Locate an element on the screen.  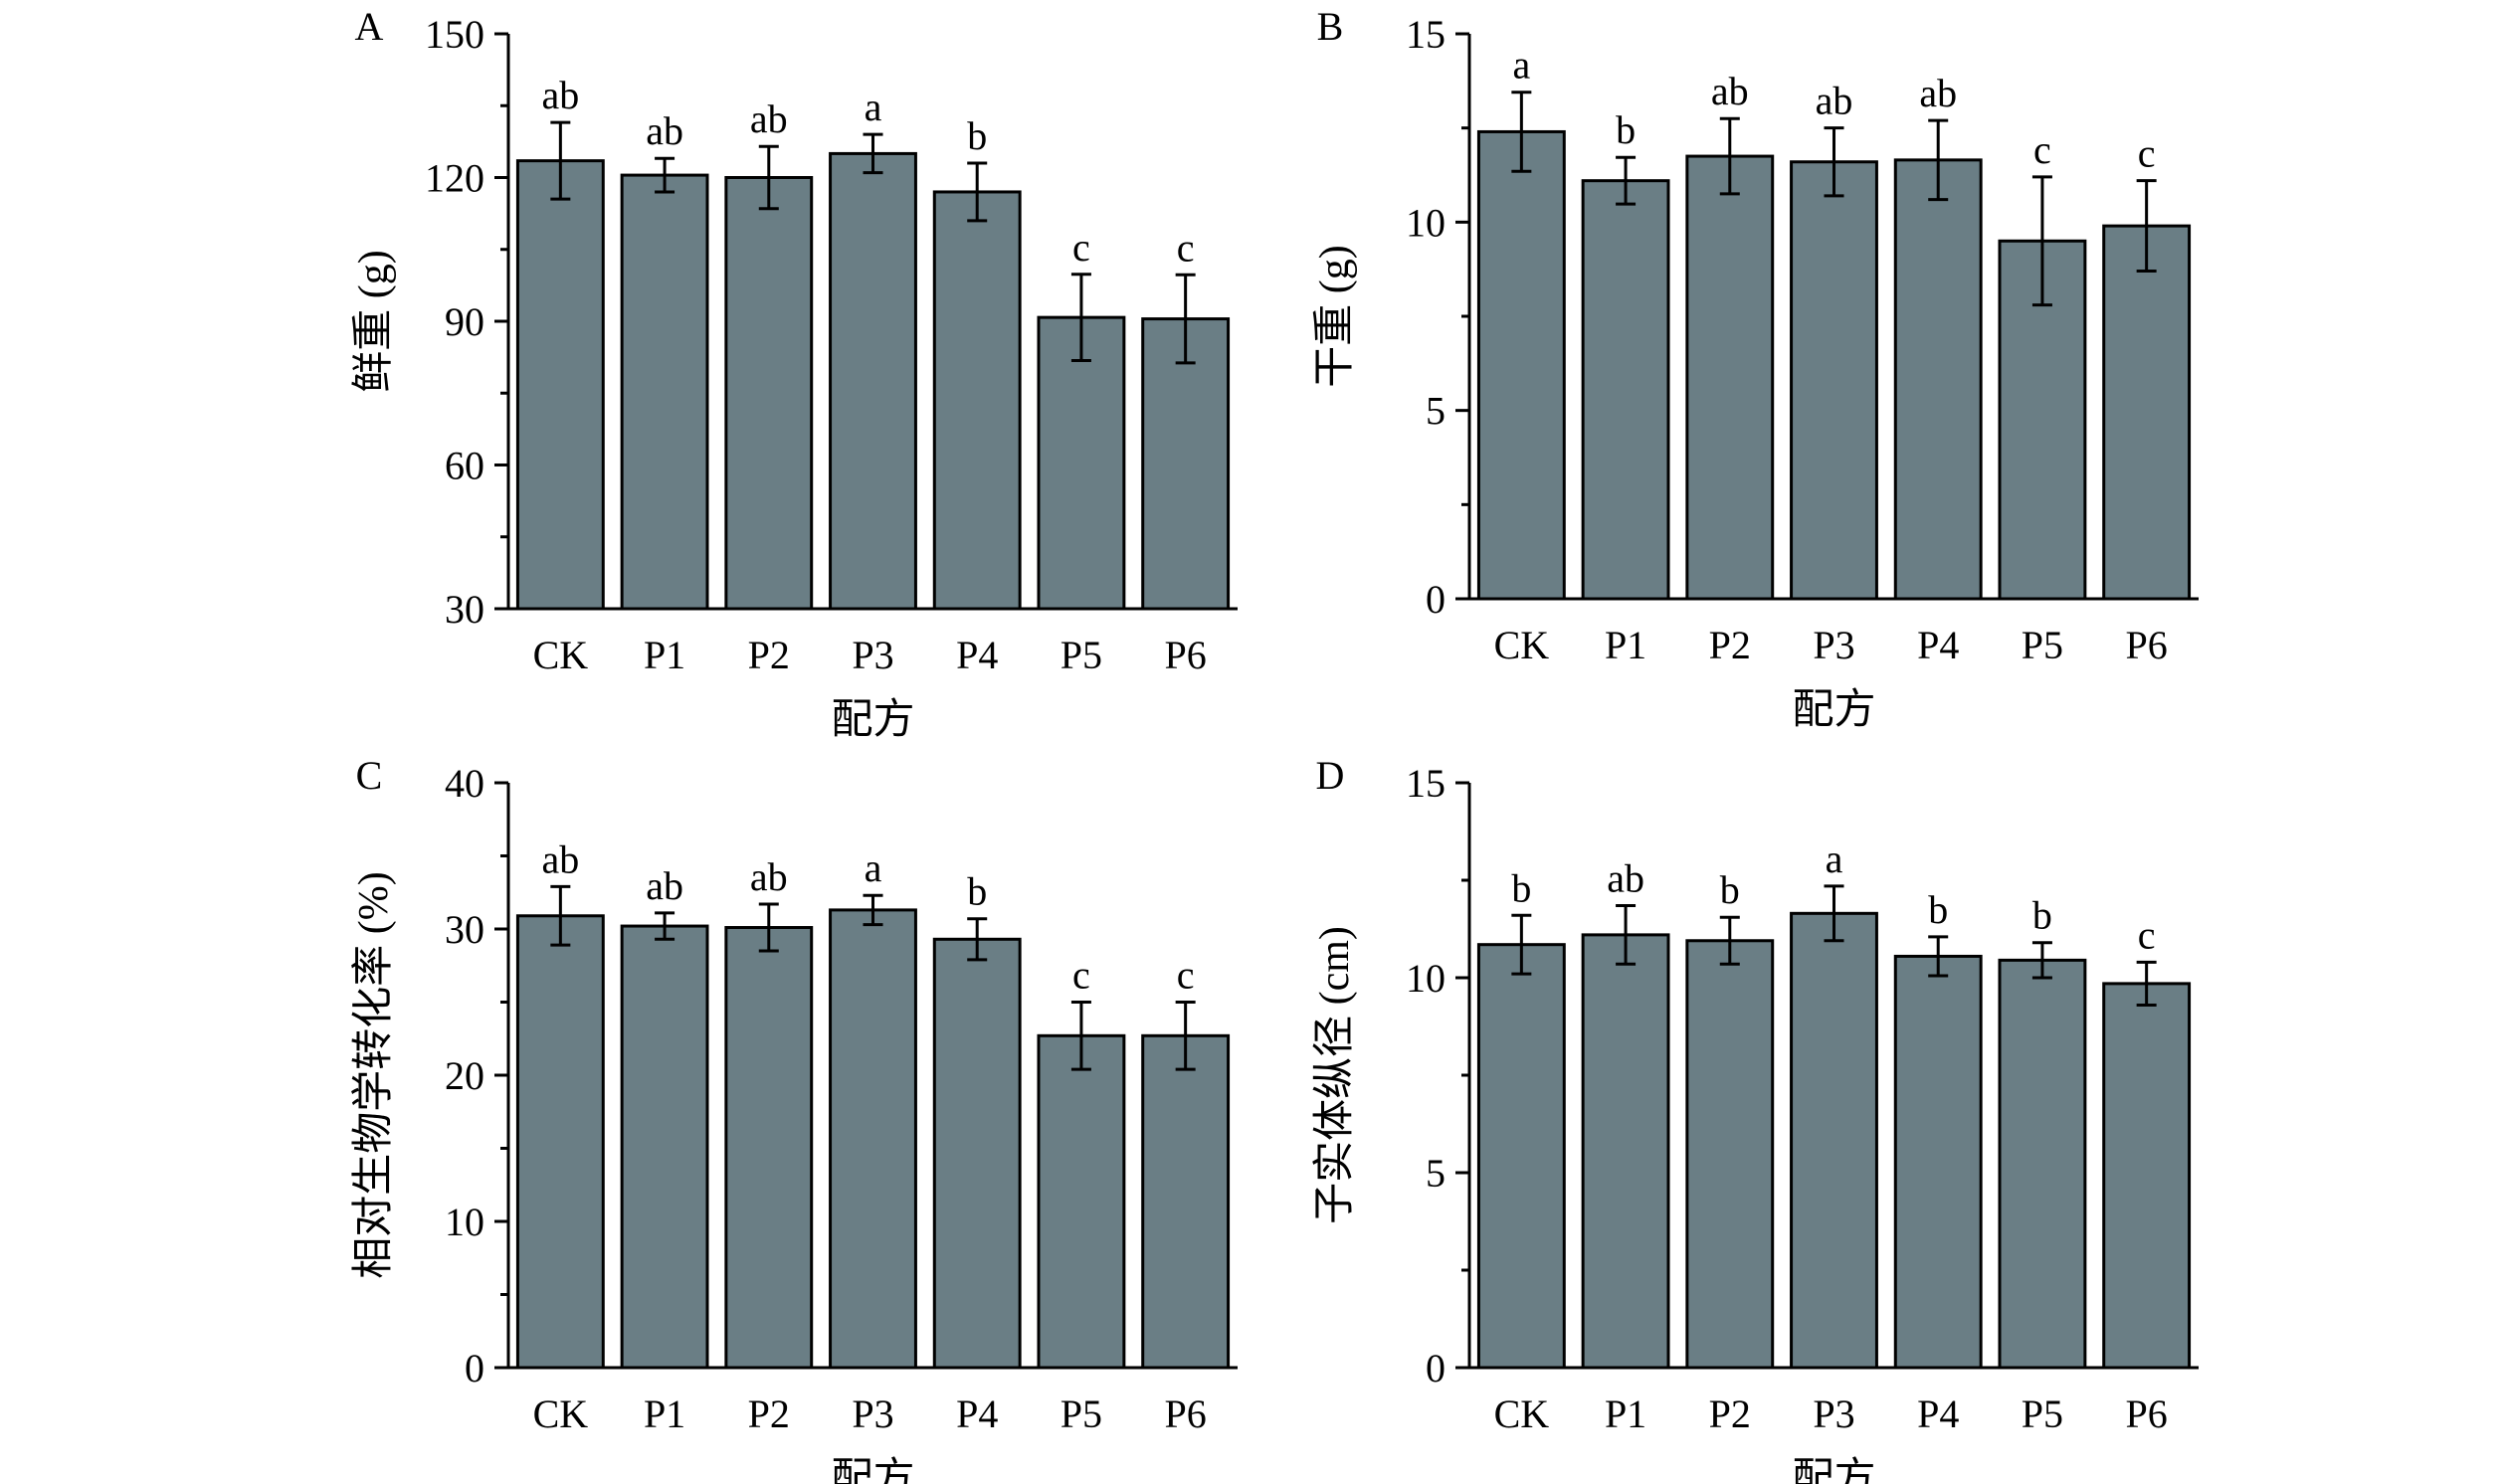
y-axis-title: 鲜重 (g) is located at coordinates (374, 321).